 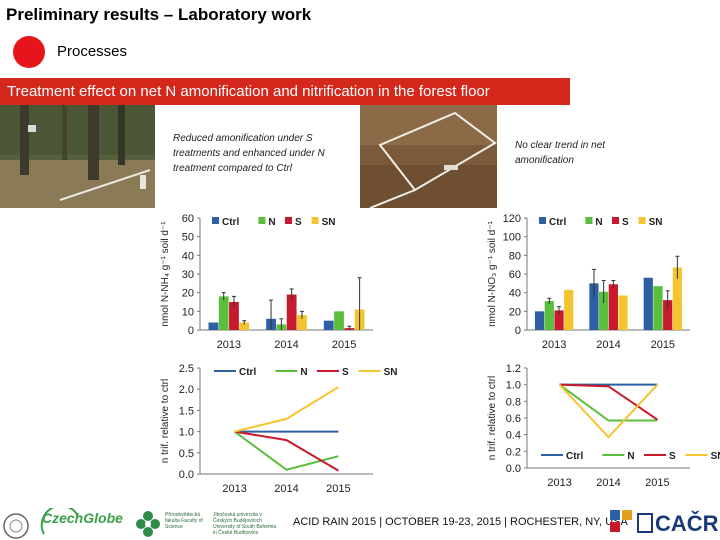 What do you see at coordinates (512, 219) in the screenshot?
I see `y-tick-label: 120` at bounding box center [512, 219].